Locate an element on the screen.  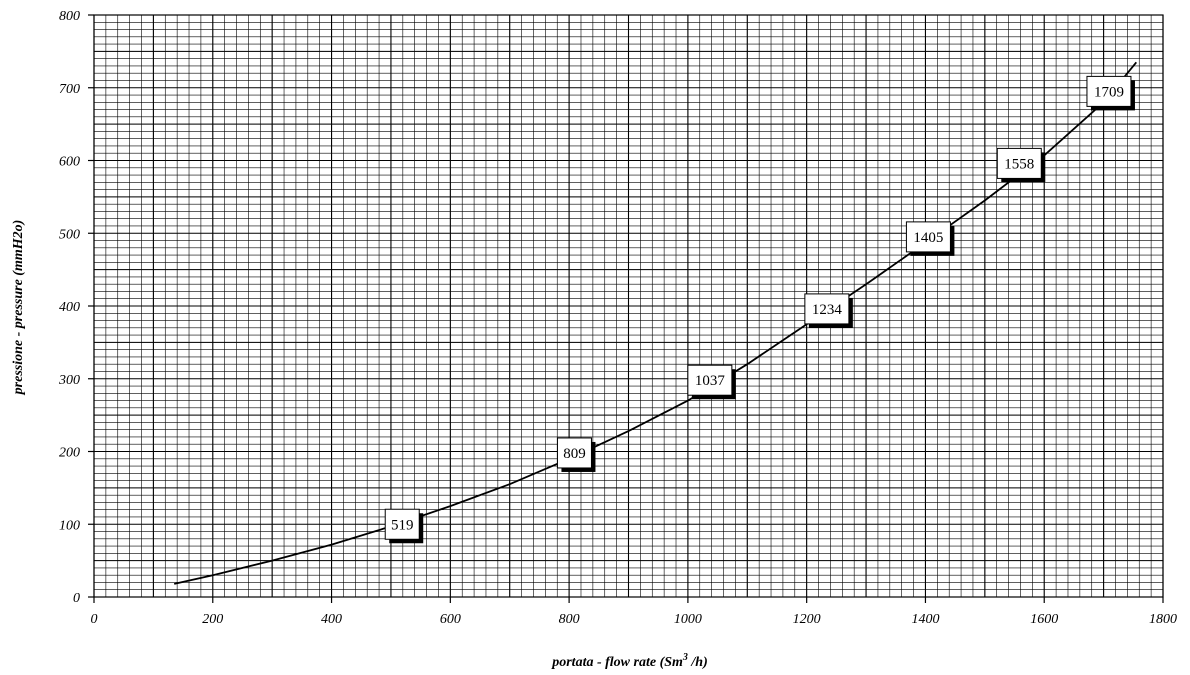
point-label-text: 1037 is located at coordinates (710, 381).